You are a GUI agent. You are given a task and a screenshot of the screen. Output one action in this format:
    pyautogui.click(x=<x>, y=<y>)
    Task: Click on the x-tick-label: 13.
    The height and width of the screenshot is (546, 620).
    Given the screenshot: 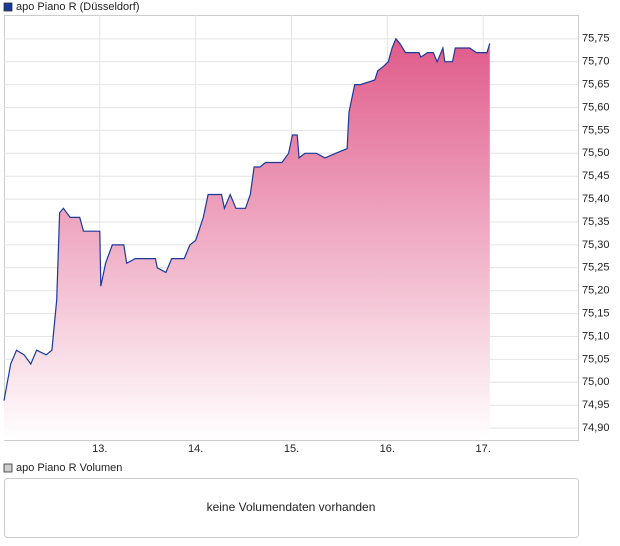 What is the action you would take?
    pyautogui.click(x=99, y=449)
    